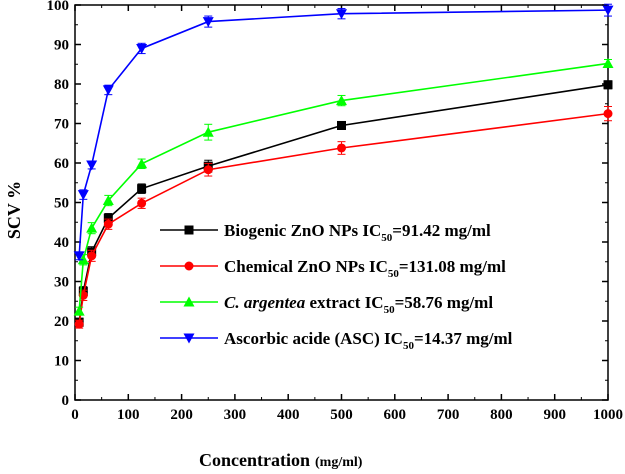  Describe the element at coordinates (501, 415) in the screenshot. I see `x-tick-label: 800` at that location.